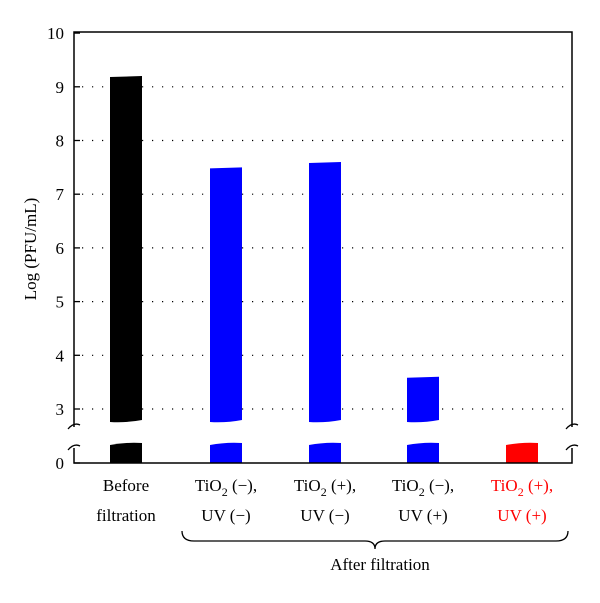  What do you see at coordinates (375, 540) in the screenshot?
I see `group-brace` at bounding box center [375, 540].